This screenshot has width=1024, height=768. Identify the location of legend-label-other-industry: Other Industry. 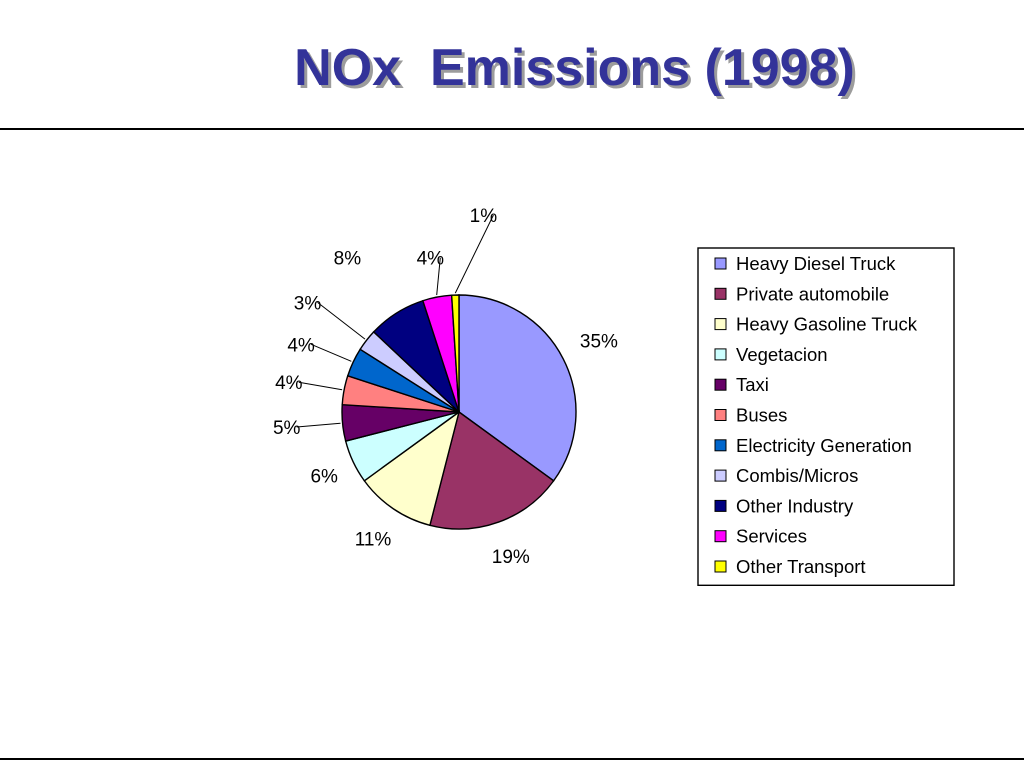
(795, 505).